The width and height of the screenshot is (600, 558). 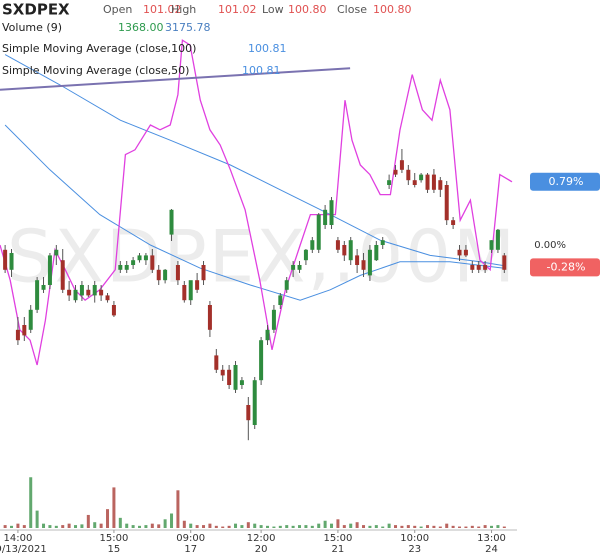 I want to click on series-name: Simple Moving Average (close,50), so click(x=95, y=70).